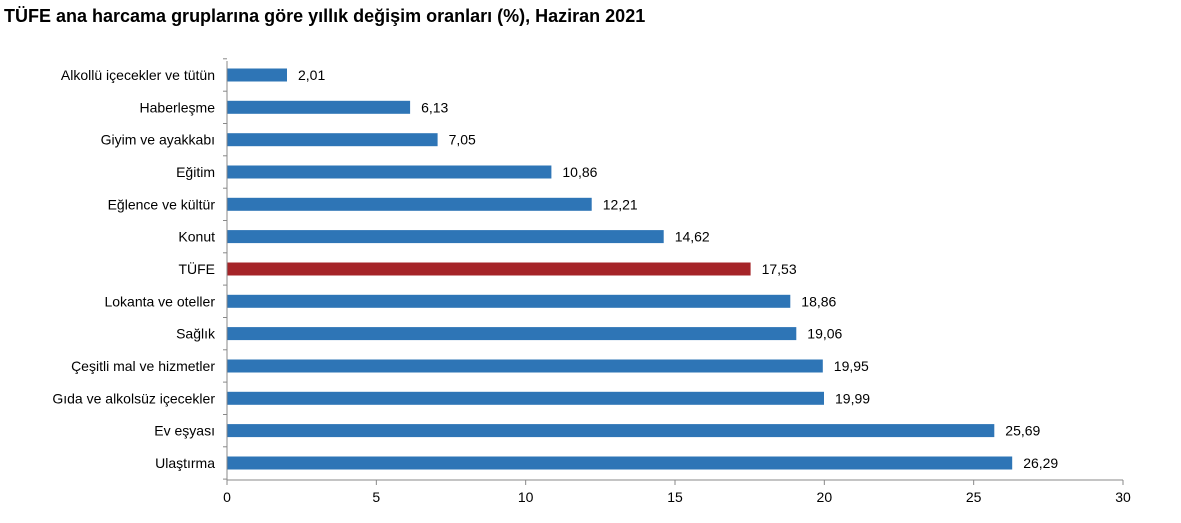  Describe the element at coordinates (196, 237) in the screenshot. I see `category-label-5: Konut` at that location.